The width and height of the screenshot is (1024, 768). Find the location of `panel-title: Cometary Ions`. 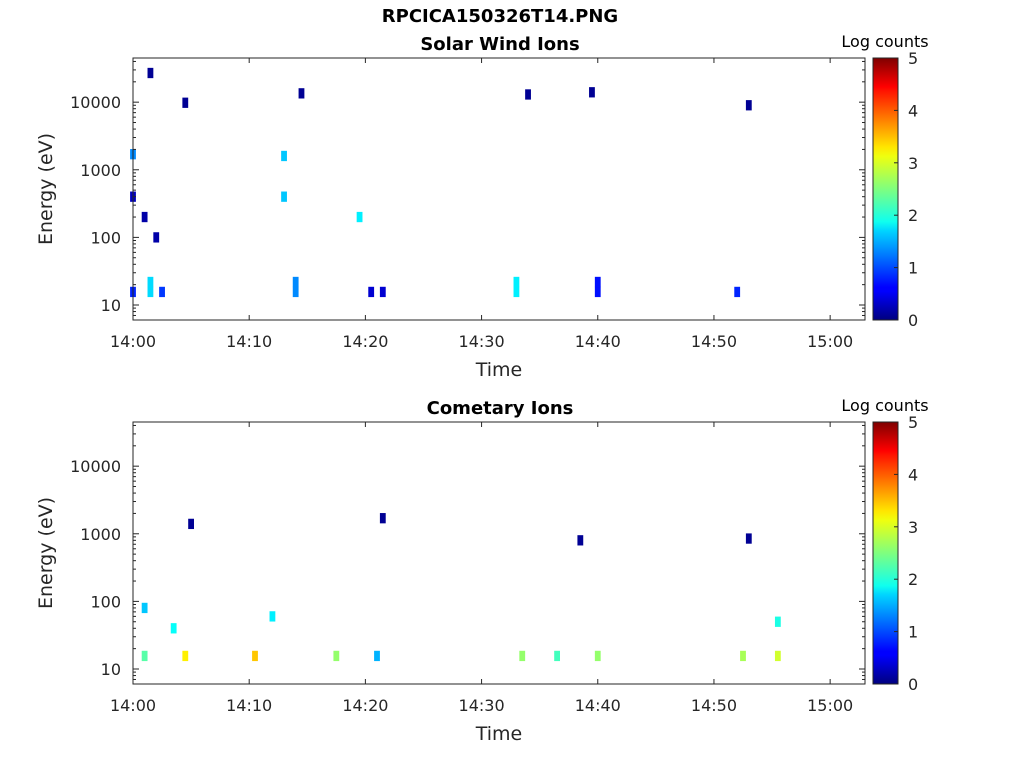

panel-title: Cometary Ions is located at coordinates (500, 408).